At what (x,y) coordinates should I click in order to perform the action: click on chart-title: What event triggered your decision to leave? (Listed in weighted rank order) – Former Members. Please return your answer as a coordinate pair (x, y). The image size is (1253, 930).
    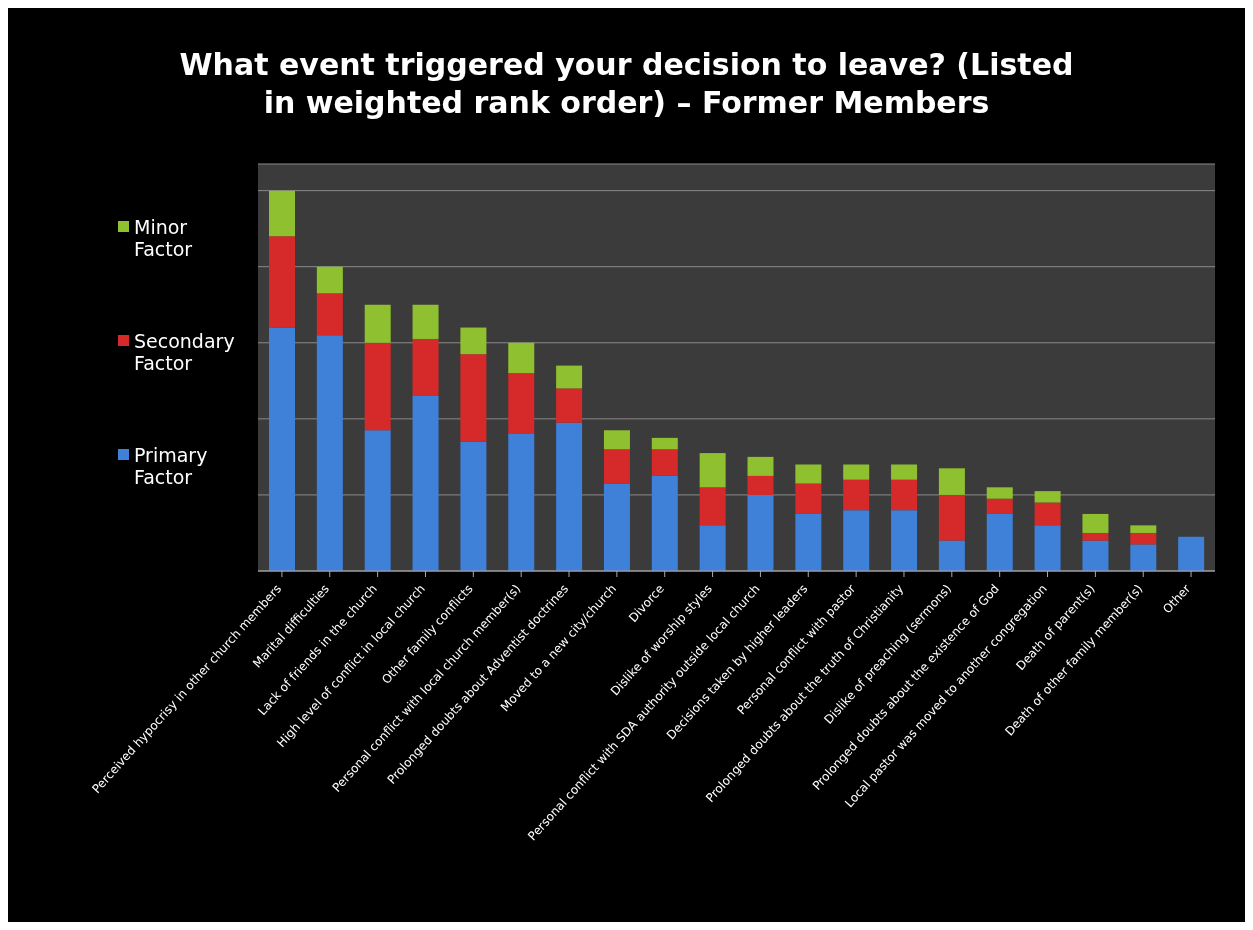
    Looking at the image, I should click on (626, 84).